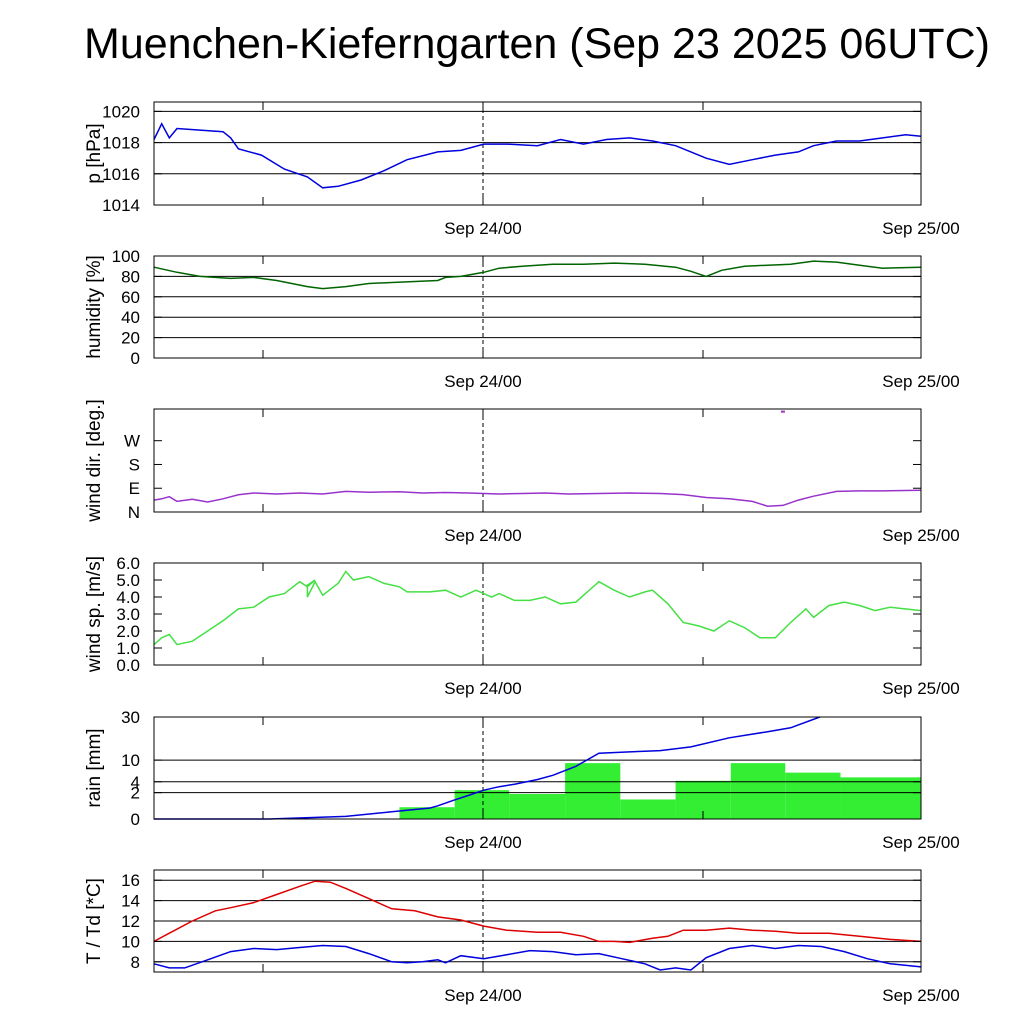 This screenshot has width=1024, height=1024. What do you see at coordinates (128, 665) in the screenshot?
I see `y-tick-label: 0.0` at bounding box center [128, 665].